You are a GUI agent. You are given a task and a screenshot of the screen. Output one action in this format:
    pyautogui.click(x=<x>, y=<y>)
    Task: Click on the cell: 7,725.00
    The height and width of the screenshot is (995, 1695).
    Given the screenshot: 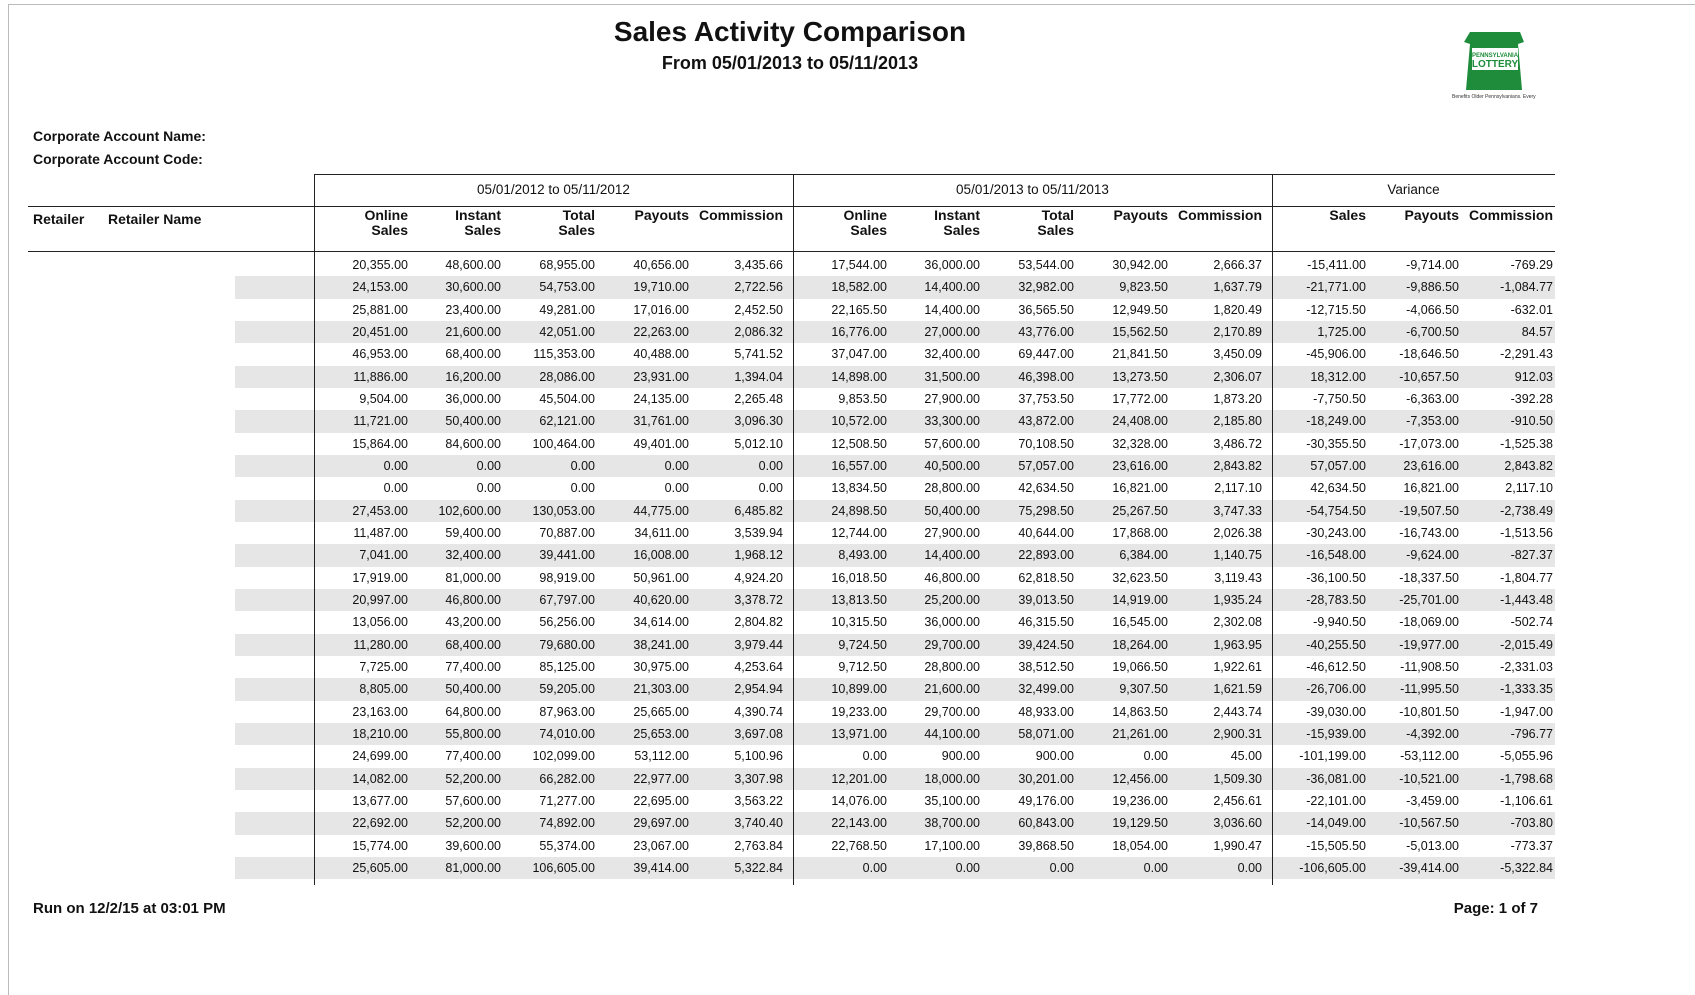 What is the action you would take?
    pyautogui.click(x=383, y=666)
    